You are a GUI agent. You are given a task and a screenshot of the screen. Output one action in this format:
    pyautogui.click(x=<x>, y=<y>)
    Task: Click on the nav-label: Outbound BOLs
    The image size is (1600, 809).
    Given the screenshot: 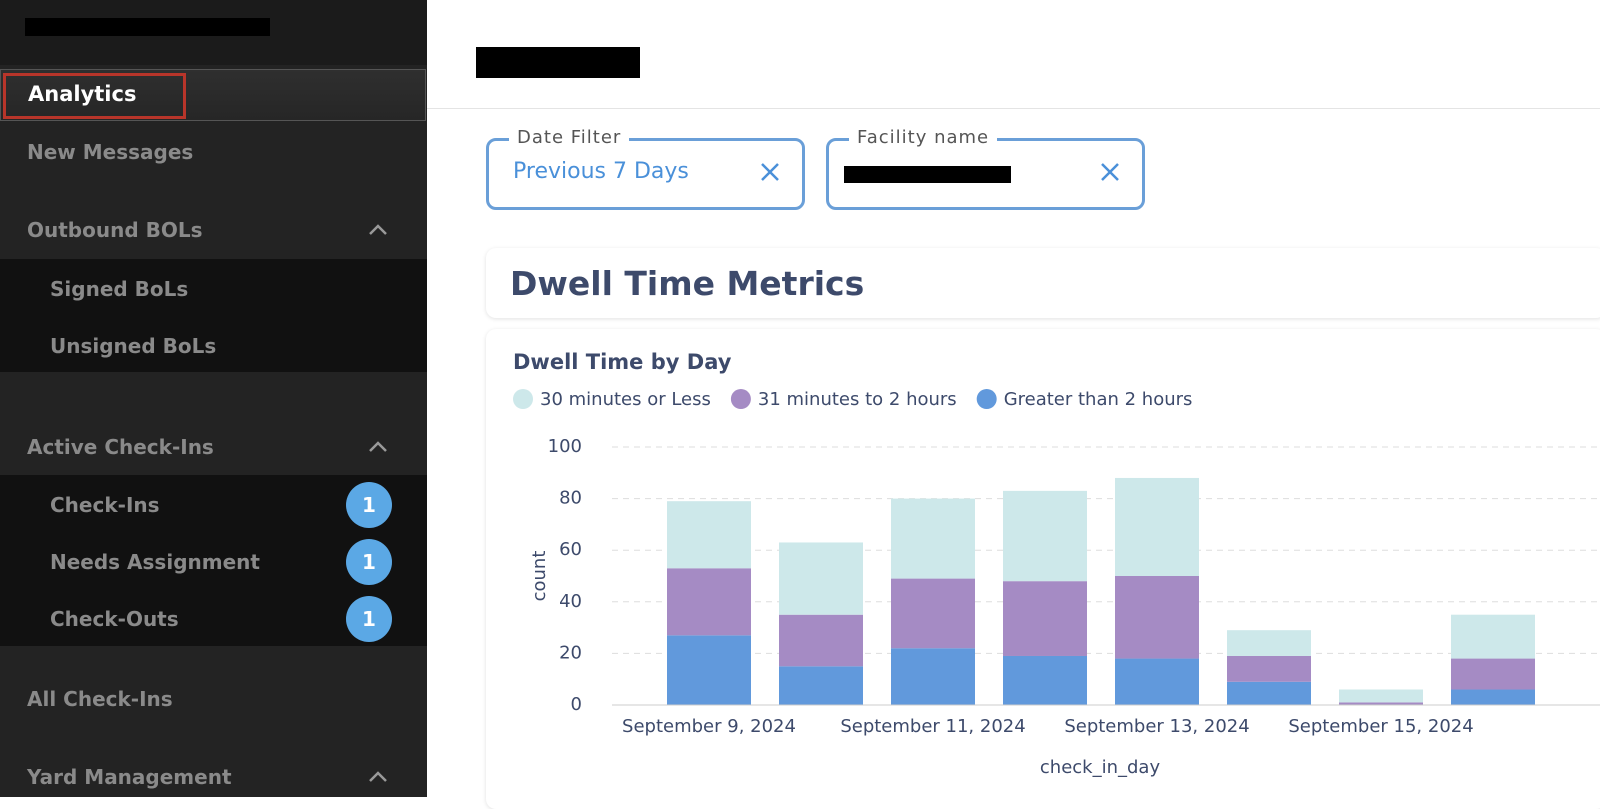 What is the action you would take?
    pyautogui.click(x=115, y=230)
    